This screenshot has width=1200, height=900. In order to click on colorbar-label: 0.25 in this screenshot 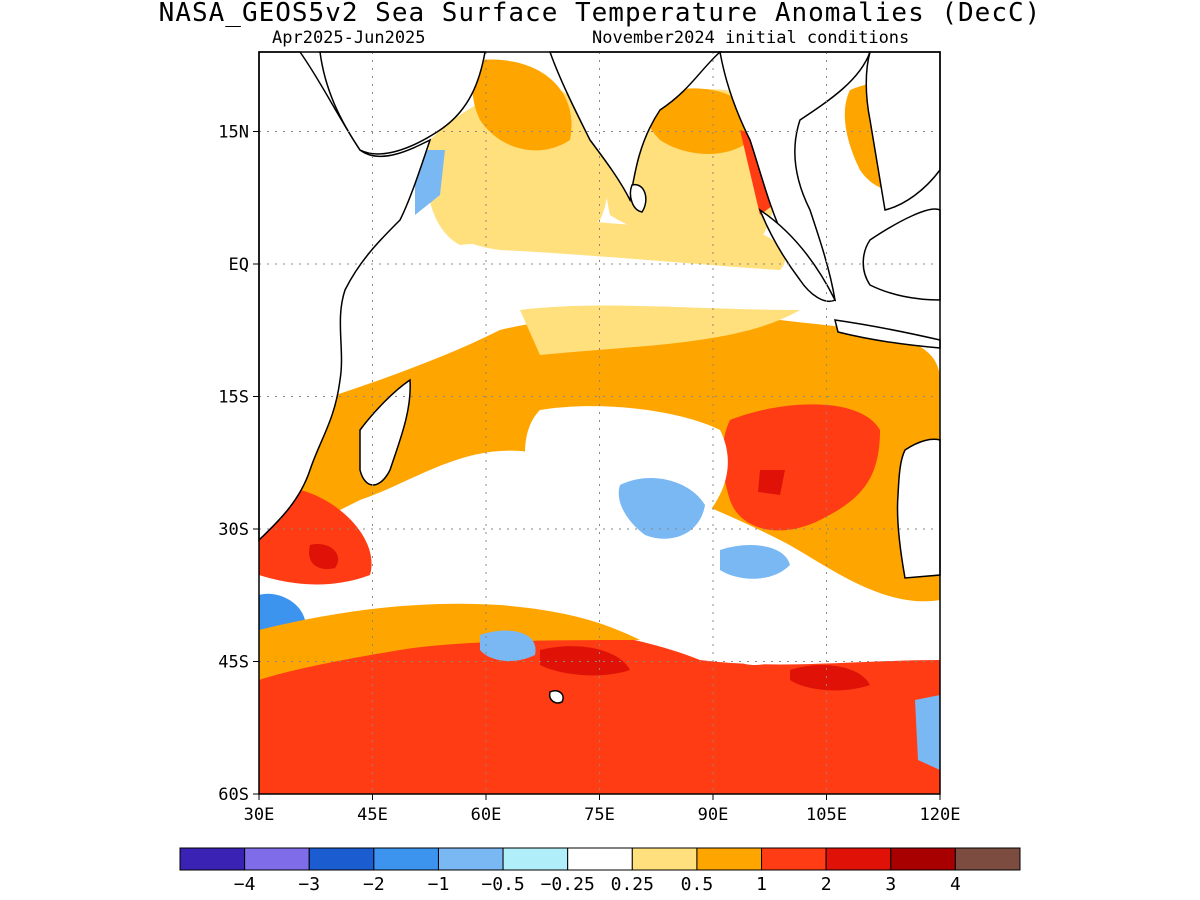, I will do `click(632, 884)`.